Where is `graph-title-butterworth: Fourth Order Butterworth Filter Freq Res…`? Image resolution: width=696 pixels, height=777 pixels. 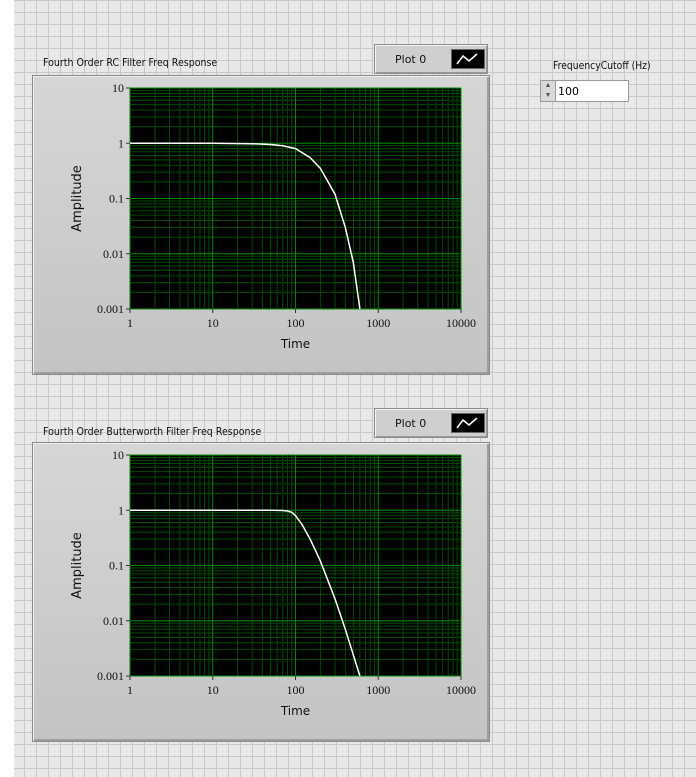 graph-title-butterworth: Fourth Order Butterworth Filter Freq Res… is located at coordinates (152, 431).